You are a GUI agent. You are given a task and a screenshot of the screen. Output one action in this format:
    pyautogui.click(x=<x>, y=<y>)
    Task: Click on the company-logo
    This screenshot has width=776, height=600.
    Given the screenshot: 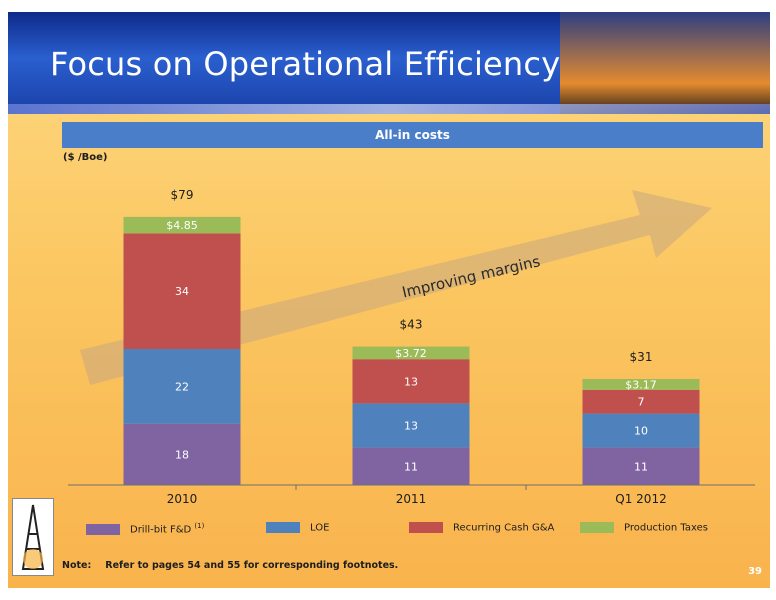 What is the action you would take?
    pyautogui.click(x=33, y=537)
    